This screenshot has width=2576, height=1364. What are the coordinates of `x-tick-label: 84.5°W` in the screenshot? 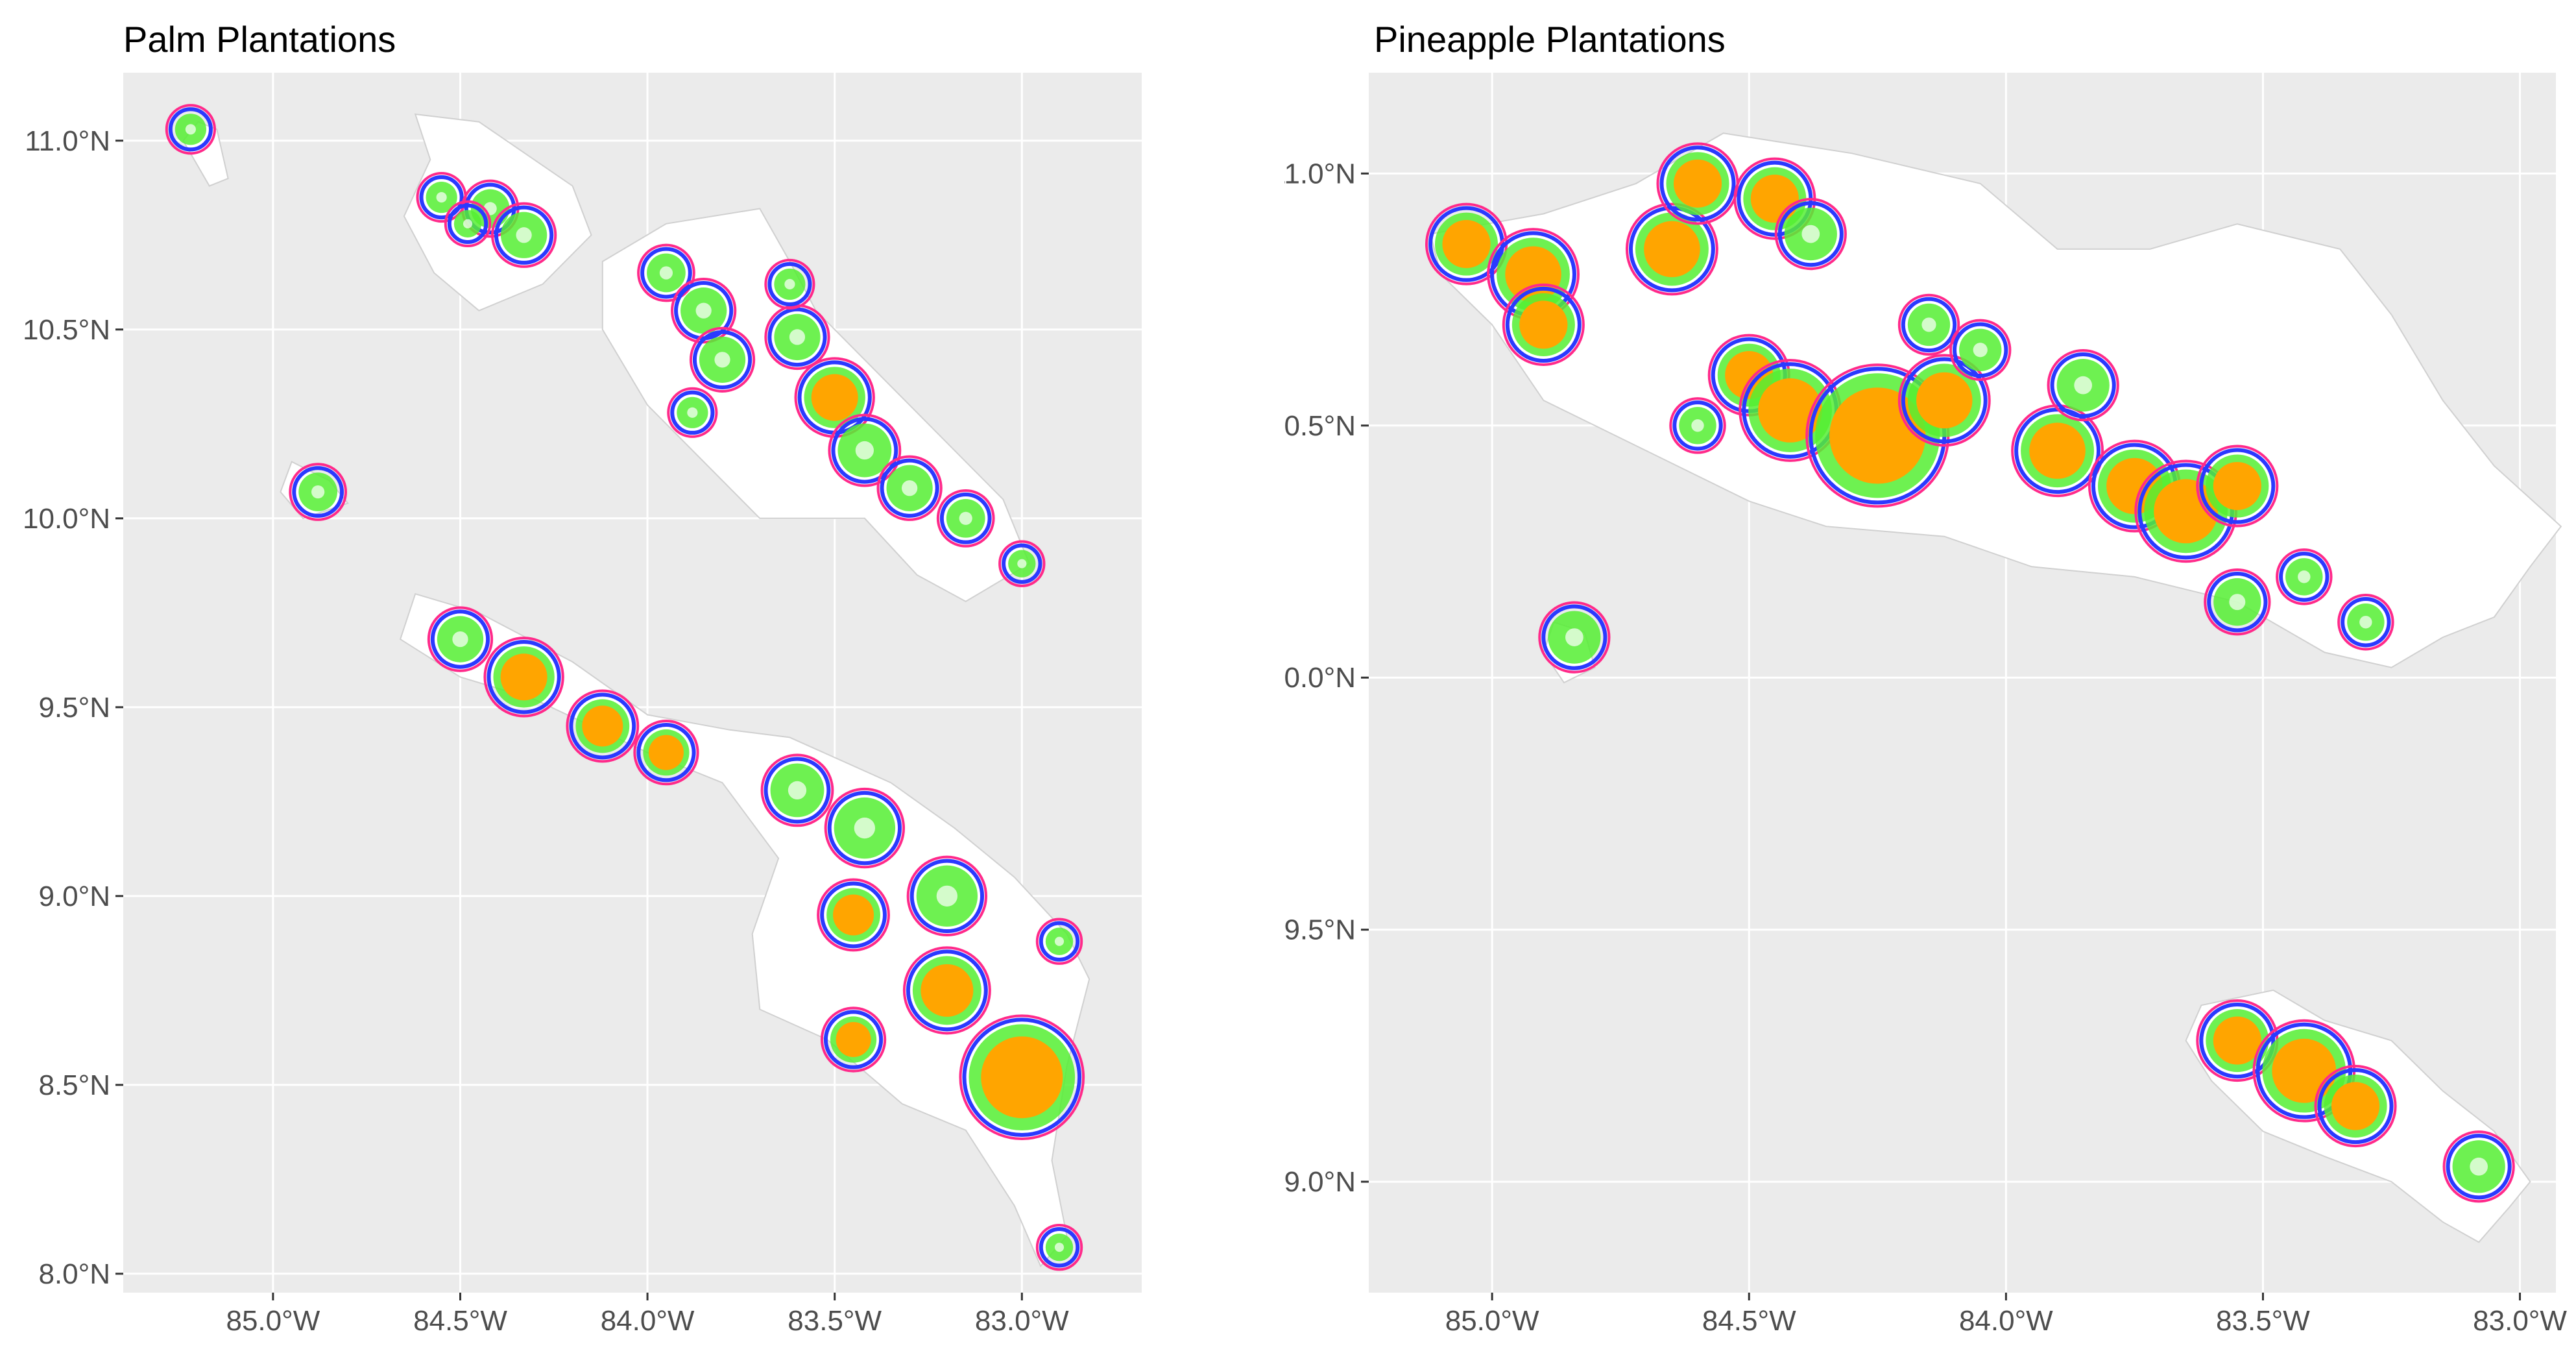 It's located at (460, 1321).